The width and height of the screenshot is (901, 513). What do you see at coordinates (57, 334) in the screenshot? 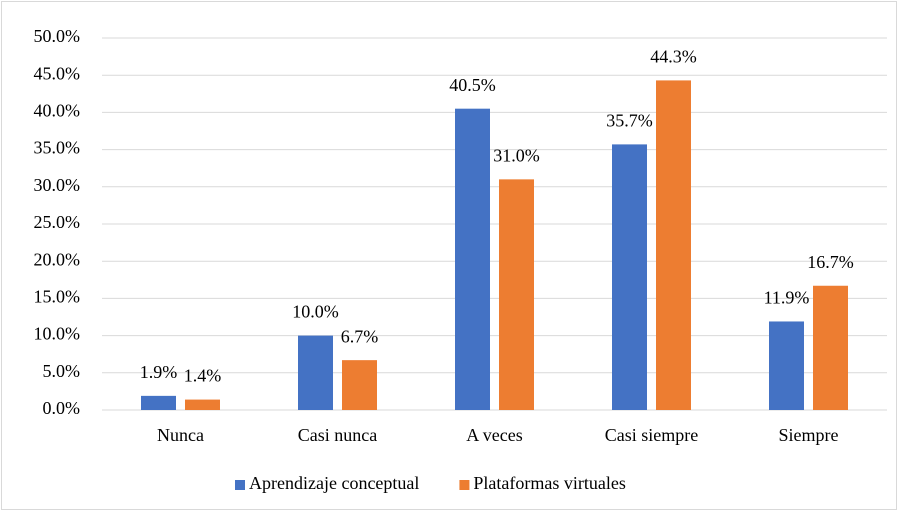
I see `y-tick-label: 10.0%` at bounding box center [57, 334].